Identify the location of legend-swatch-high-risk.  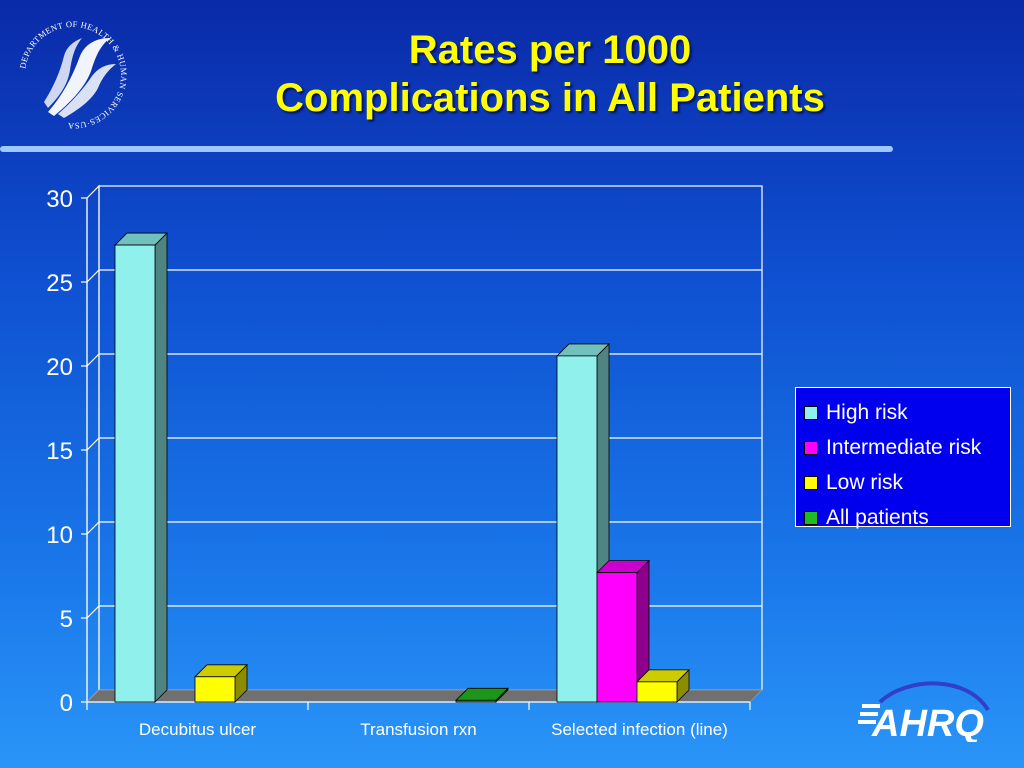
(811, 412).